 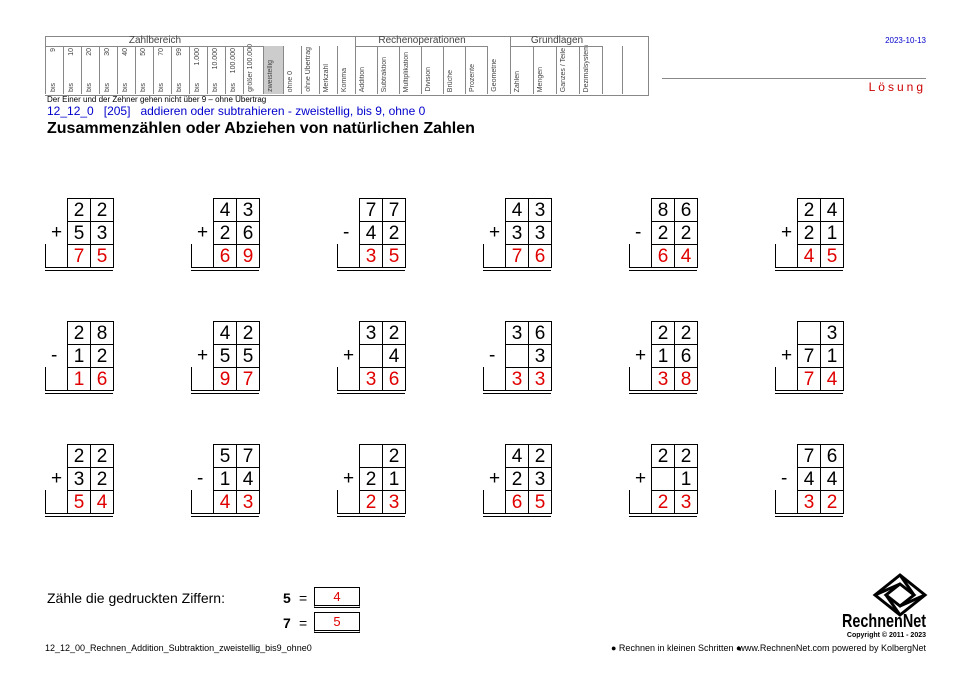 I want to click on problem: 4 3 3 3 7 6 +, so click(x=518, y=235).